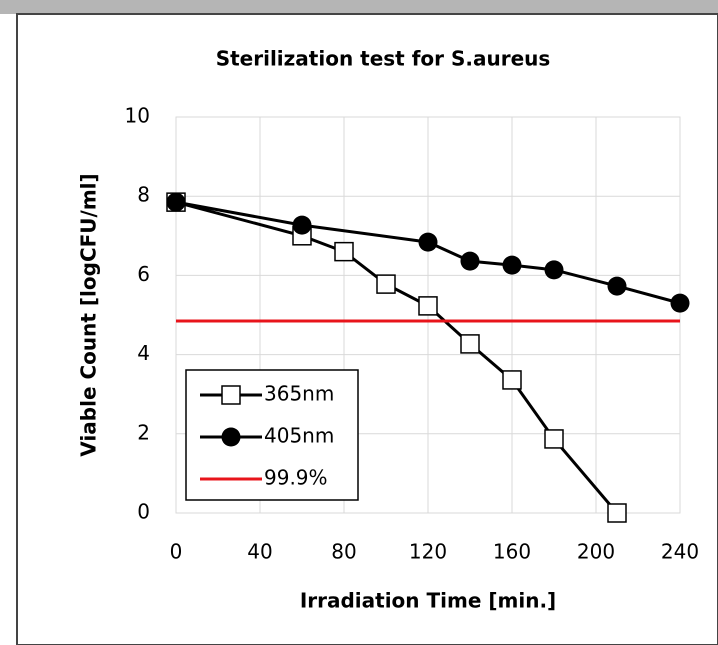 The height and width of the screenshot is (645, 718). Describe the element at coordinates (428, 601) in the screenshot. I see `x-axis-title: Irradiation Time [min.]` at that location.